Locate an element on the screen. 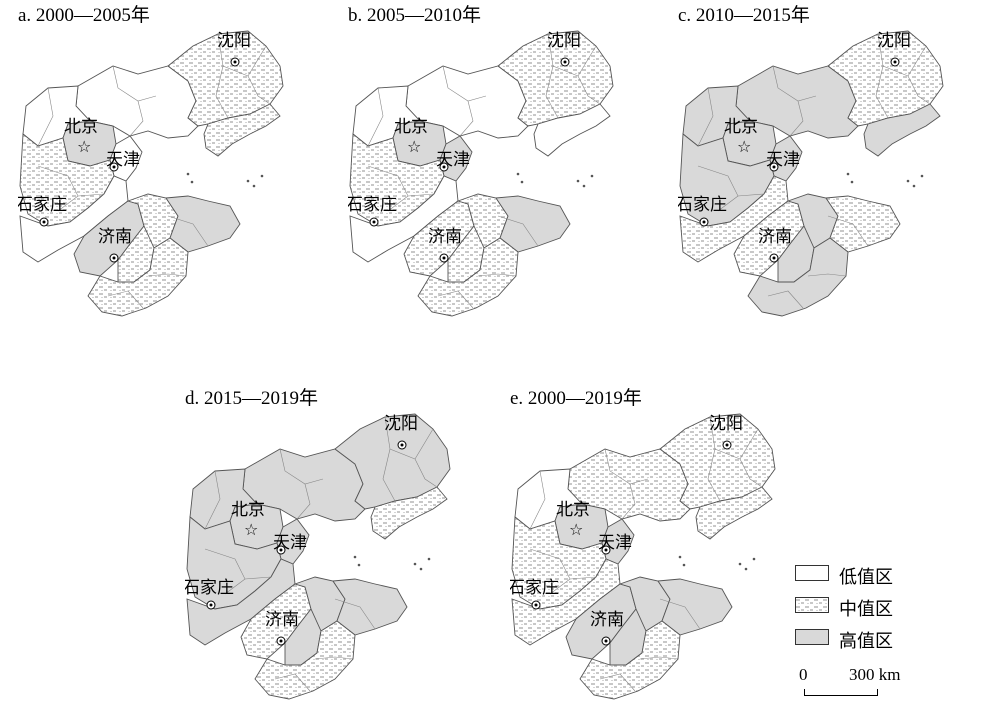 The height and width of the screenshot is (719, 1000). map-panel-a: a. 2000—2005年 沈阳 ☆ 北京 天津 石家庄 济南 is located at coordinates (173, 167).